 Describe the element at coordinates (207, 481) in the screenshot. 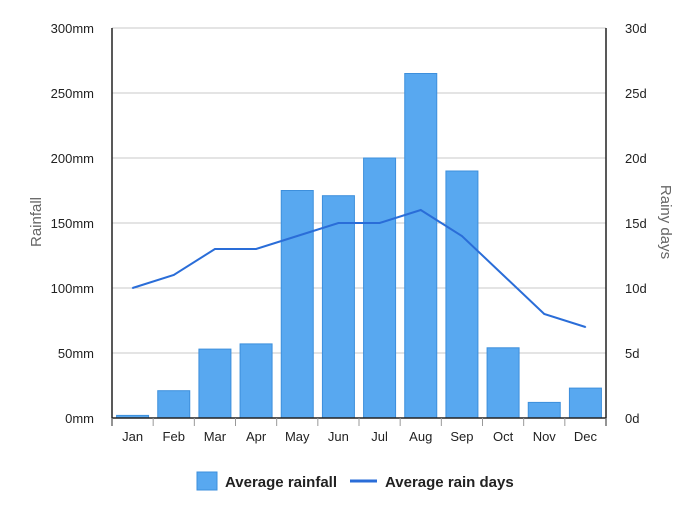

I see `legend-swatch-rainfall` at that location.